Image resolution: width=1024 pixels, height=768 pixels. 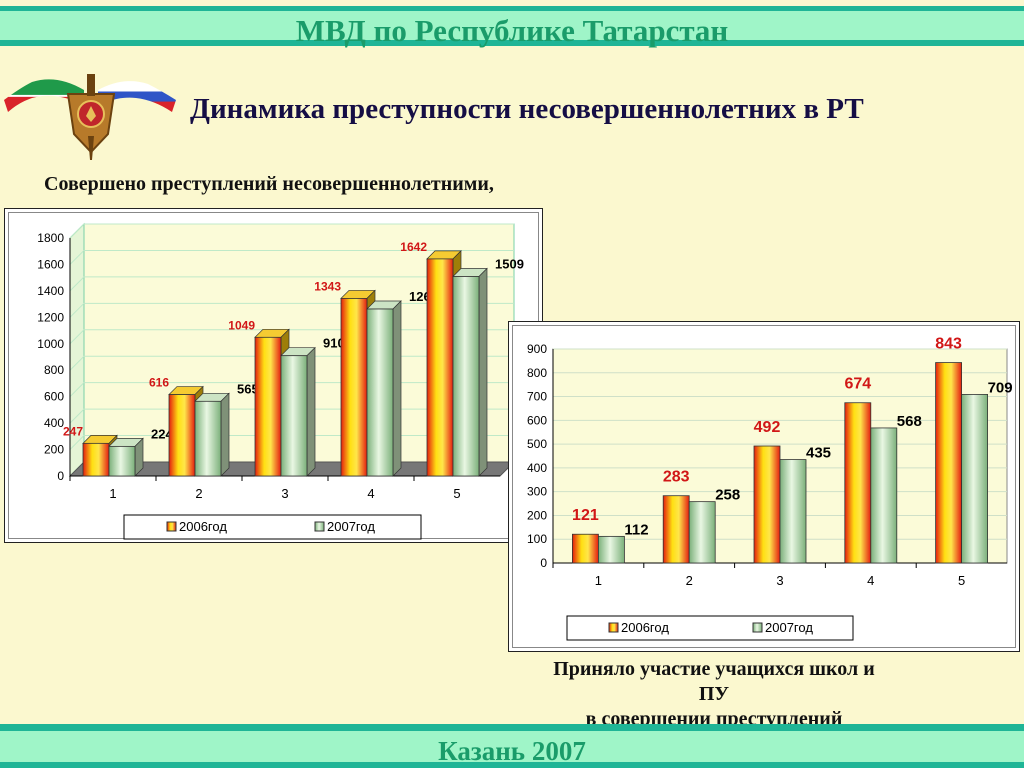 I want to click on data-label: 112, so click(x=636, y=529).